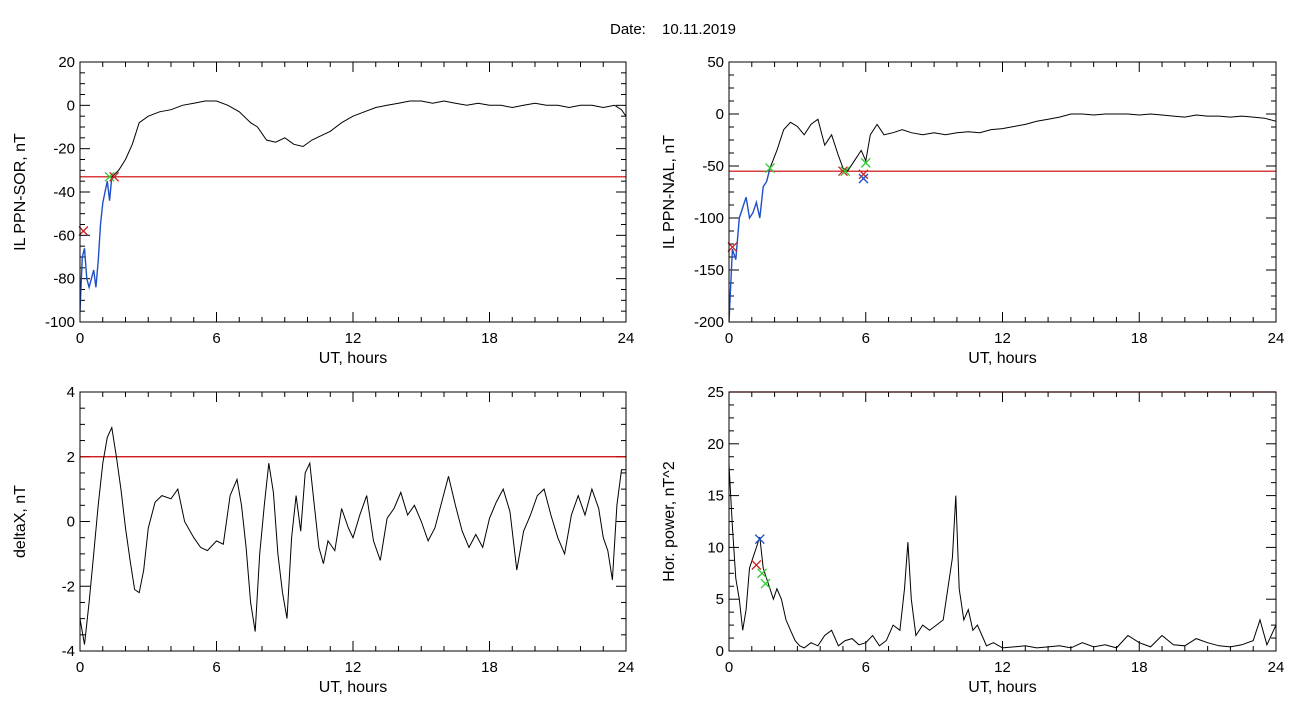 This screenshot has height=705, width=1300. I want to click on panel-1-x-tick-label: 18, so click(489, 338).